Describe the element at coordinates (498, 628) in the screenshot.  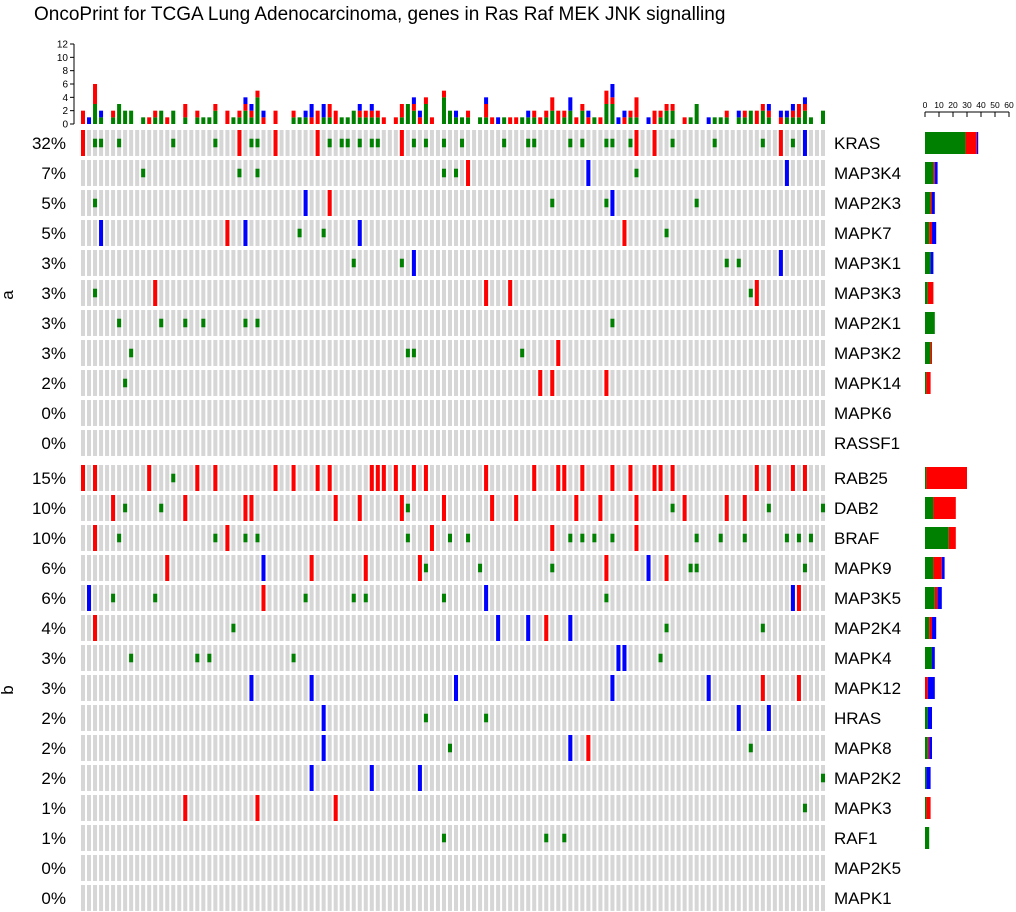
I see `alteration-del` at that location.